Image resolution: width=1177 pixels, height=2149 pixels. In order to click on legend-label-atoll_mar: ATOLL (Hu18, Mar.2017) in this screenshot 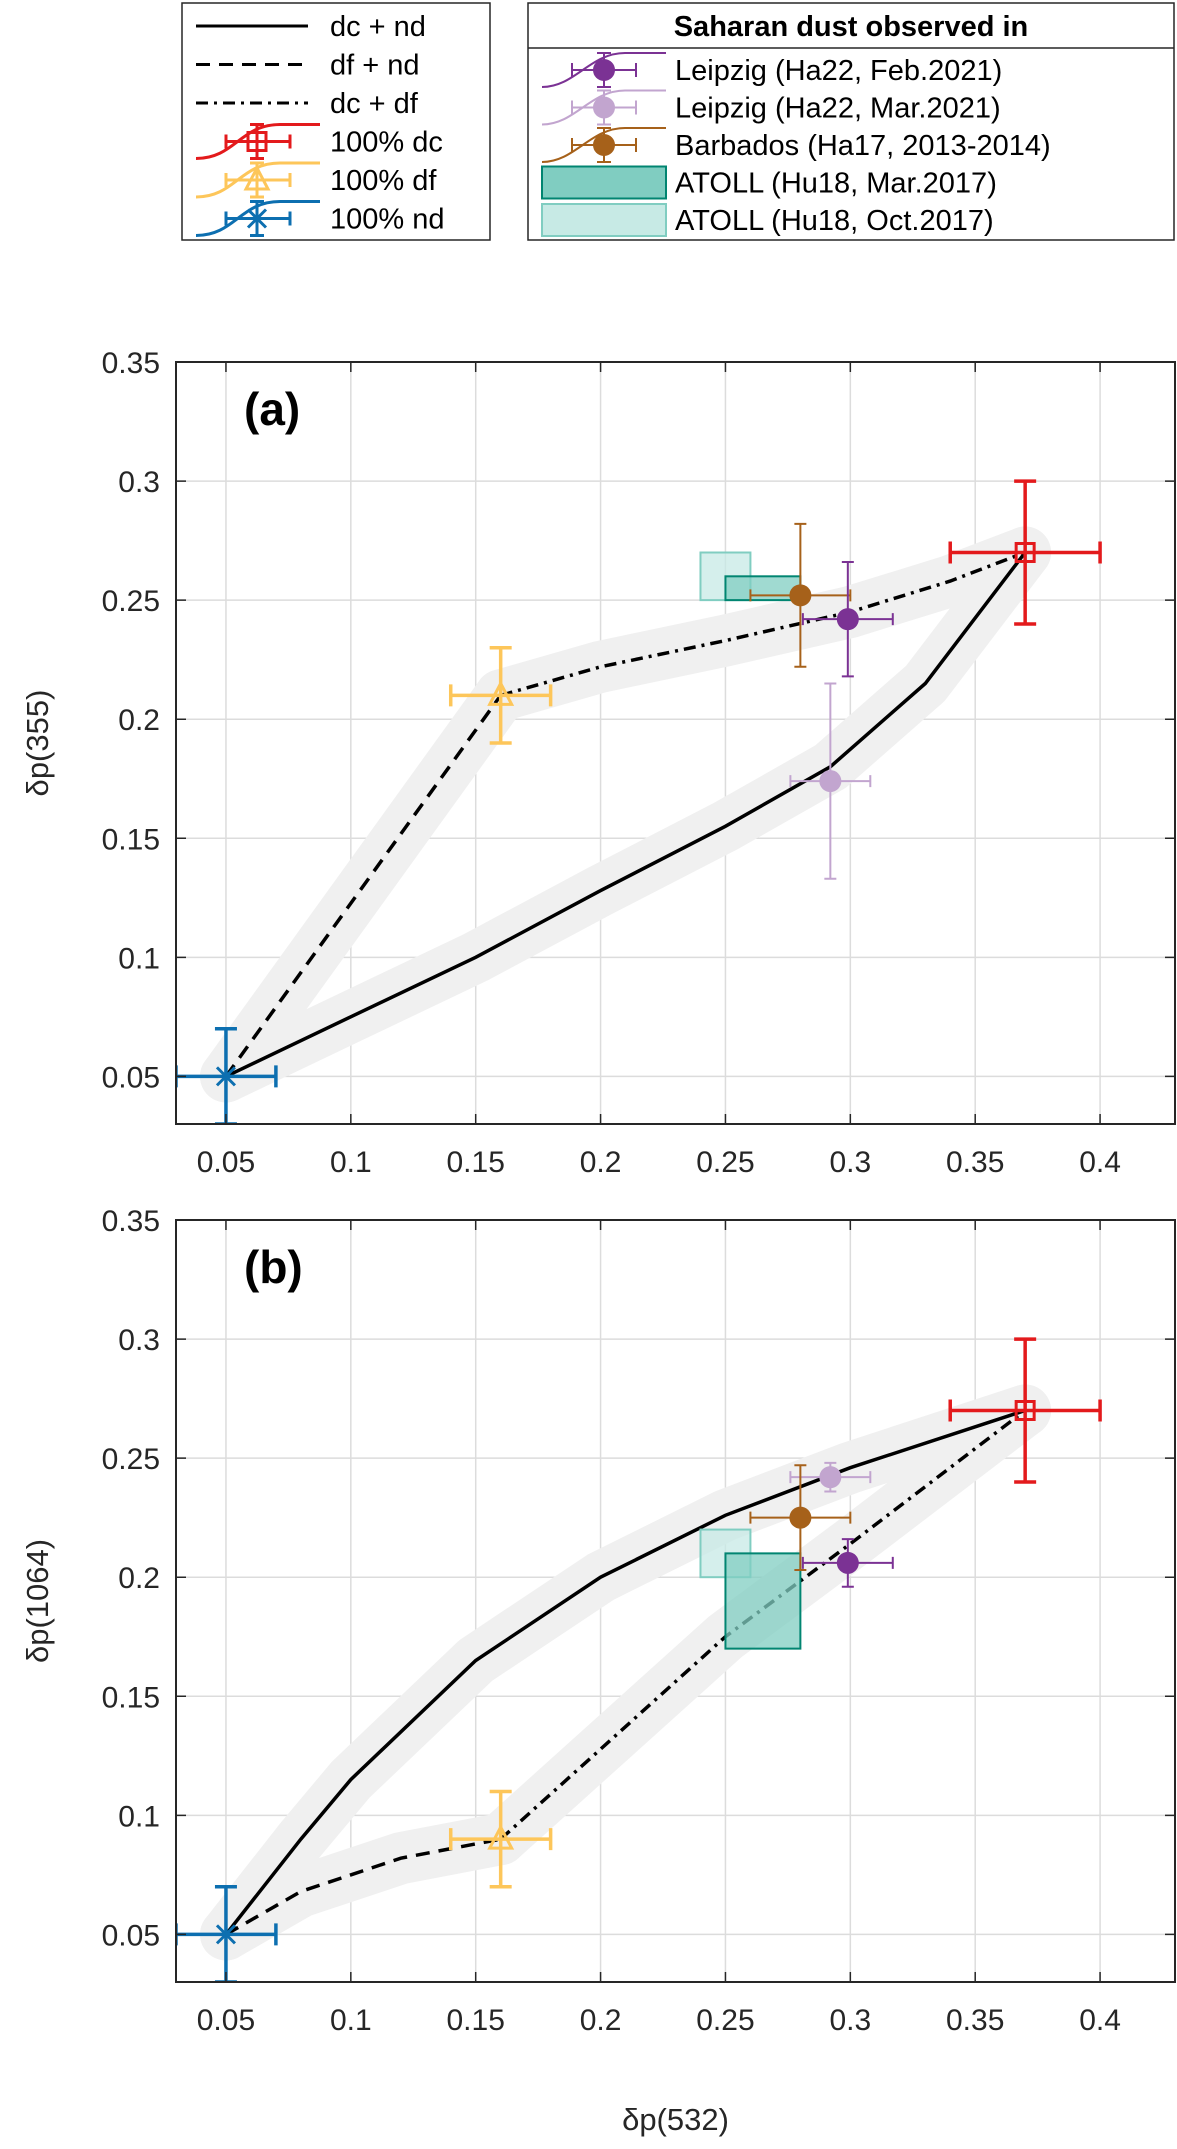, I will do `click(836, 184)`.